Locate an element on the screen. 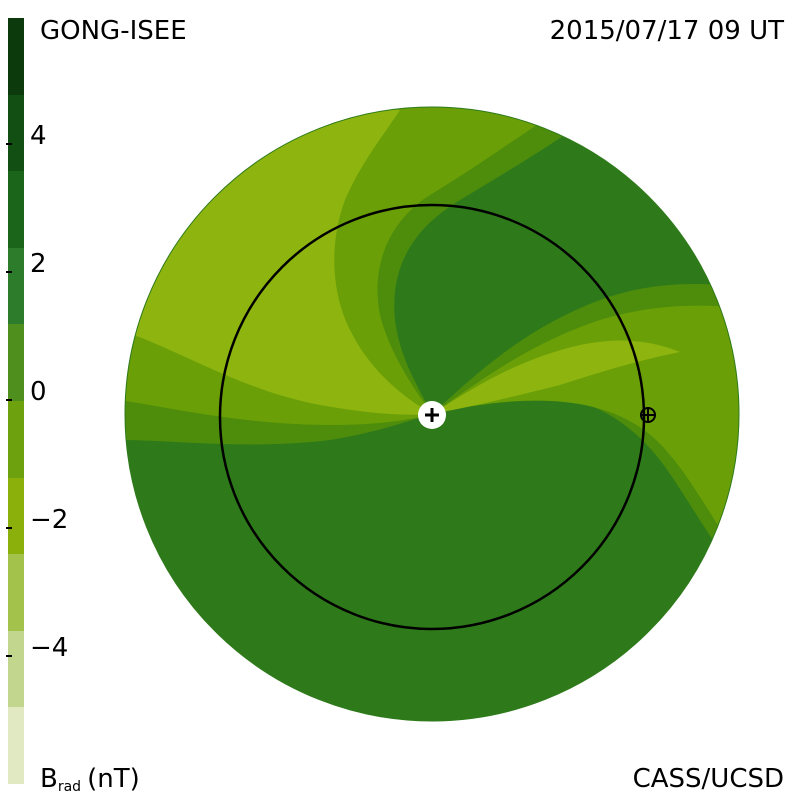 The image size is (800, 800). tick-mark-neg4 is located at coordinates (9, 656).